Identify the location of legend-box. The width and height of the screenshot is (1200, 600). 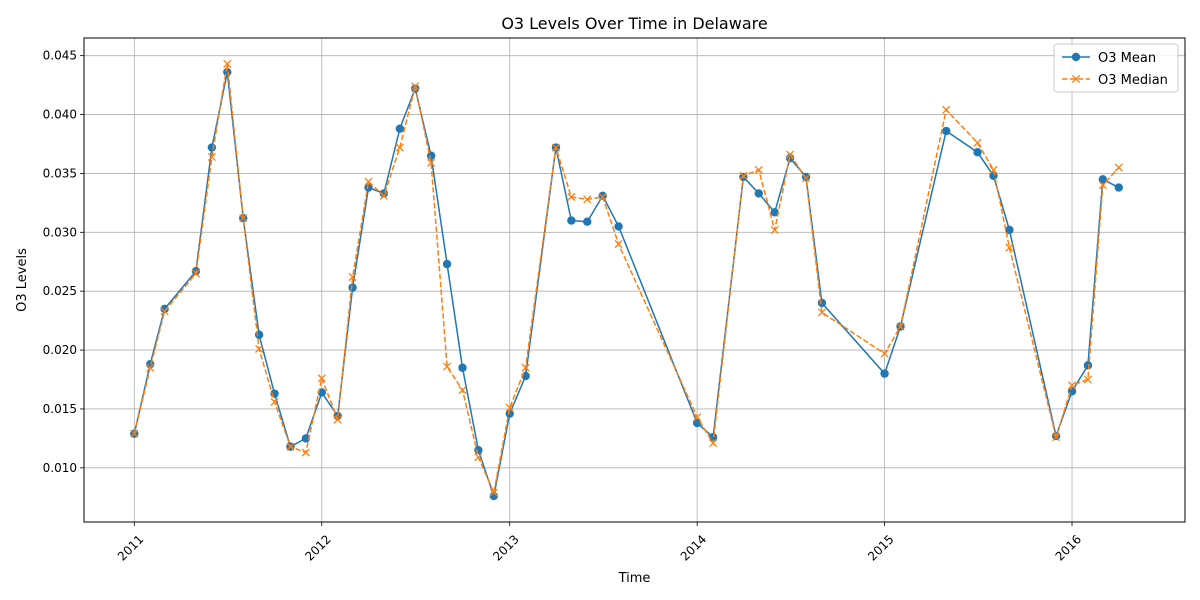
(1116, 68).